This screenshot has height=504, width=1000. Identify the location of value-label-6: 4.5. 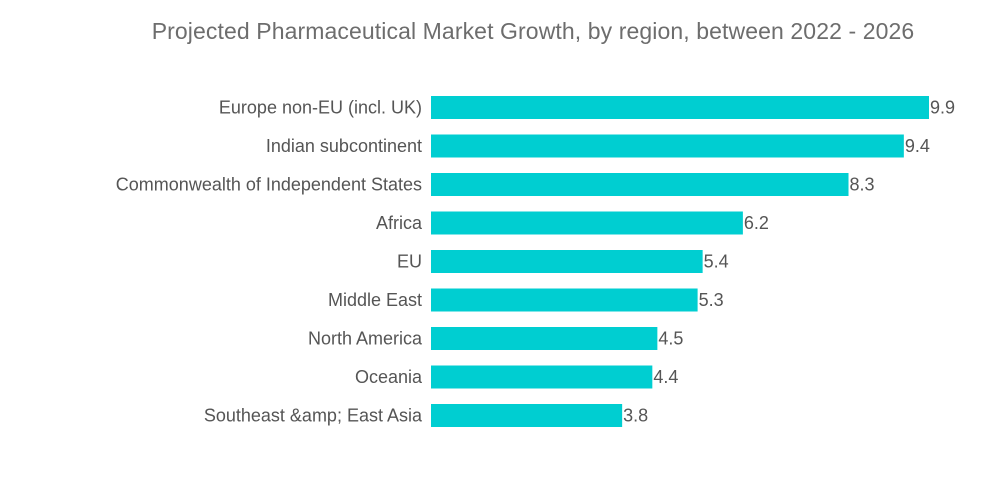
(670, 339).